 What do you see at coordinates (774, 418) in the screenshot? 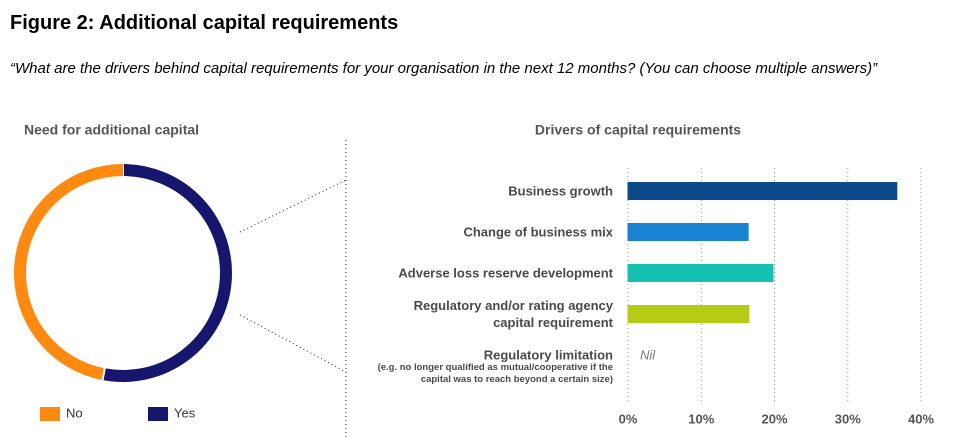
I see `x-tick-label: 20%` at bounding box center [774, 418].